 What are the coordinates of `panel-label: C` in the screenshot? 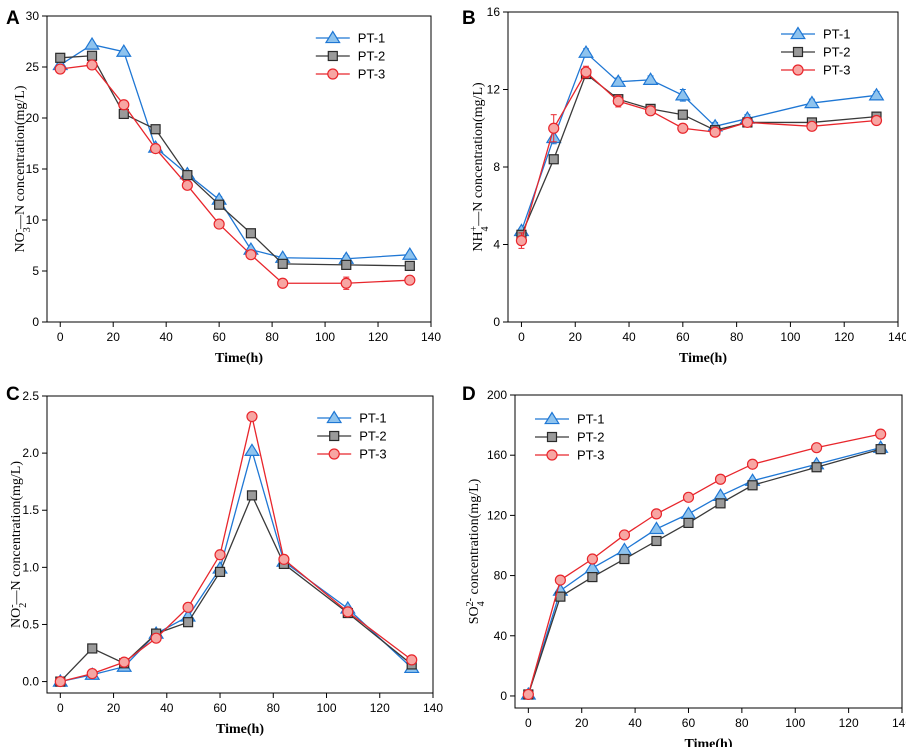 It's located at (13, 394).